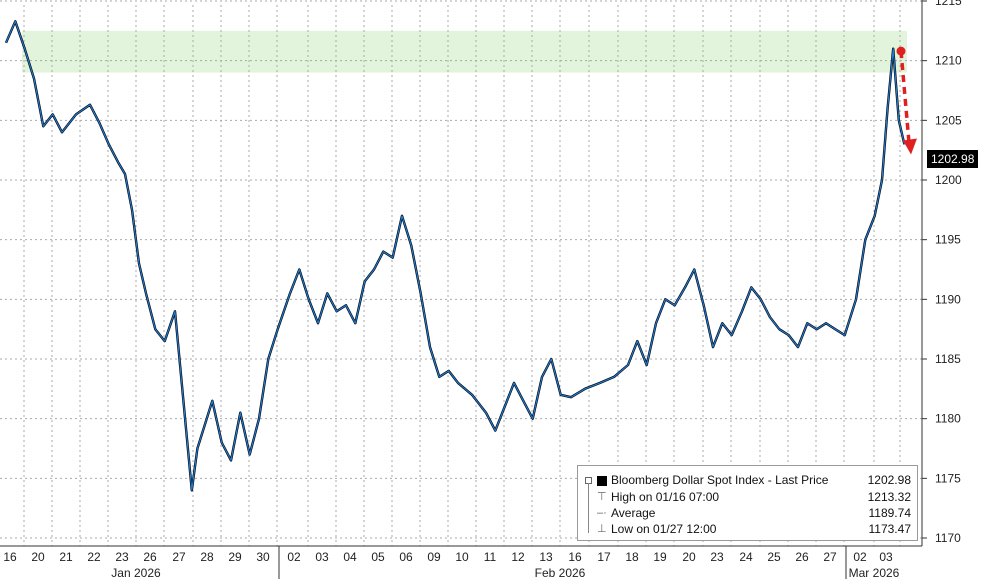  Describe the element at coordinates (602, 497) in the screenshot. I see `high-marker-icon: ⊤` at that location.